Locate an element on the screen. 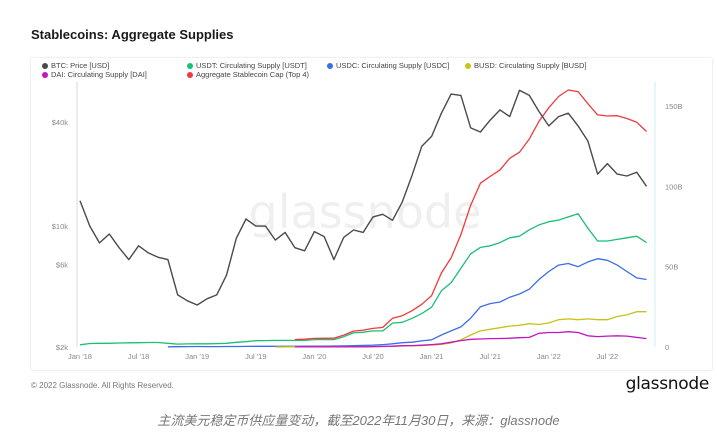 Image resolution: width=717 pixels, height=440 pixels. y-right-tick-label: 150B is located at coordinates (674, 106).